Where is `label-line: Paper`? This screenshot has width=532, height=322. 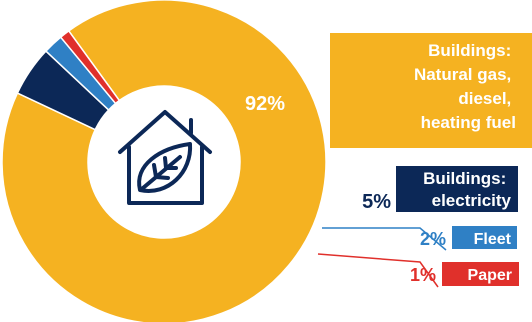 label-line: Paper is located at coordinates (490, 275).